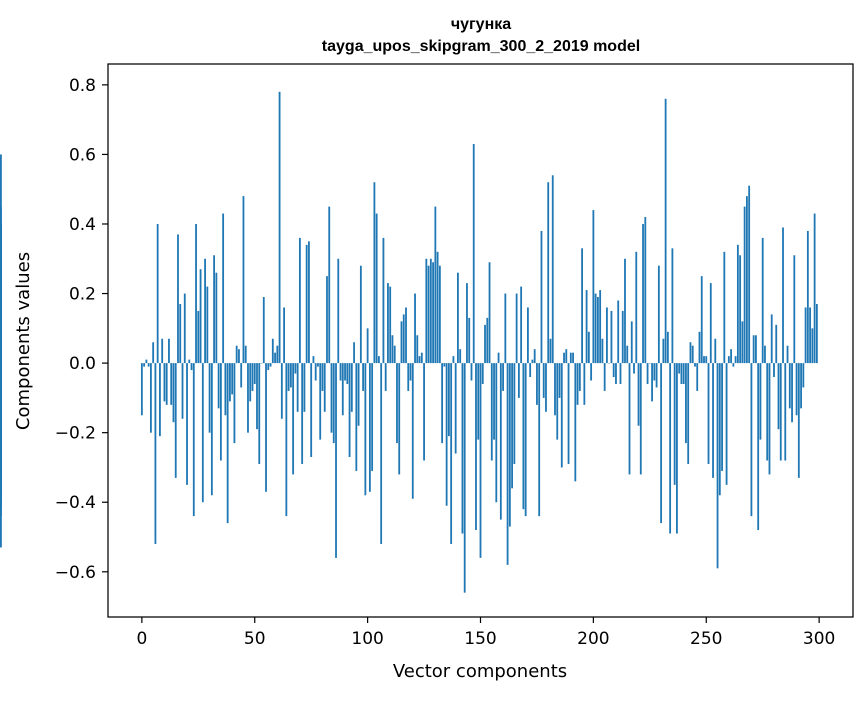 The height and width of the screenshot is (701, 867). What do you see at coordinates (82, 295) in the screenshot?
I see `y-tick-label: 0.2` at bounding box center [82, 295].